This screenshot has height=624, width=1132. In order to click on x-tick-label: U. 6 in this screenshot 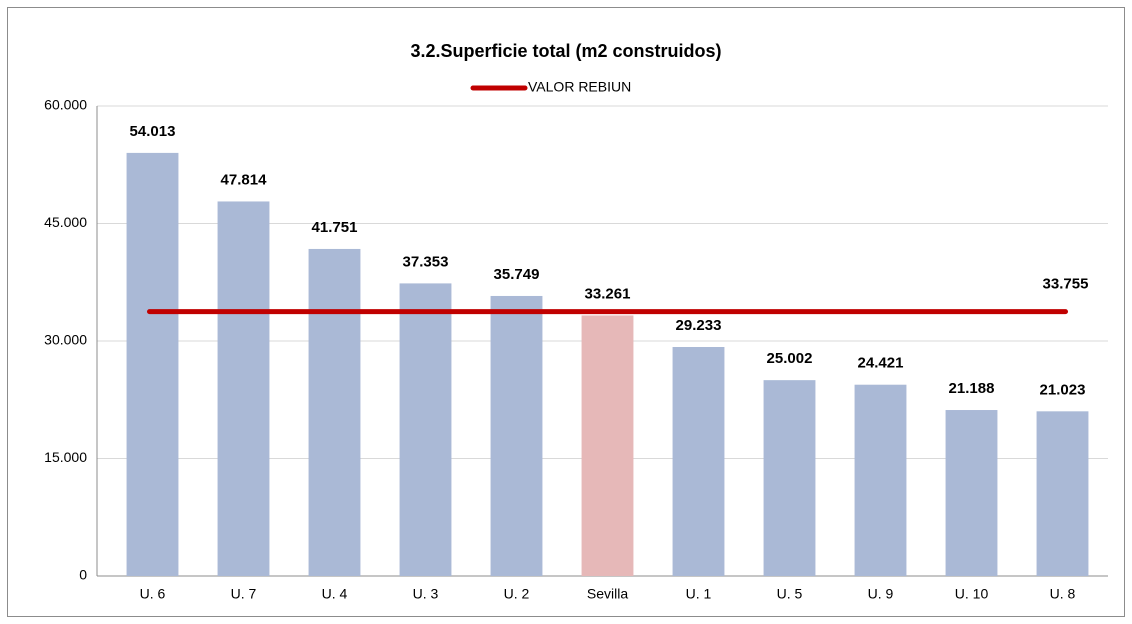, I will do `click(153, 594)`.